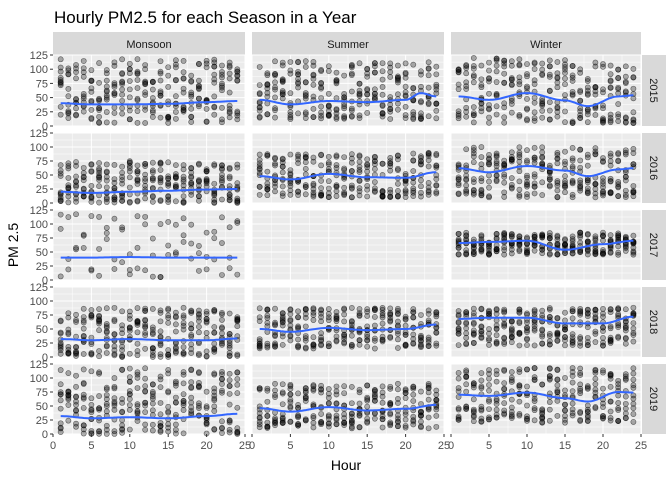 The width and height of the screenshot is (672, 480). I want to click on strip-summer, so click(348, 43).